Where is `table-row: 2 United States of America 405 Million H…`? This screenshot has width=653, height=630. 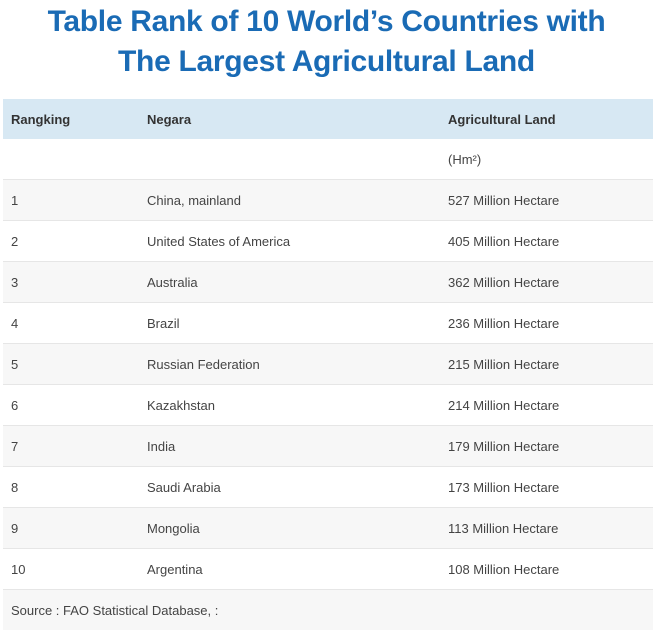
table-row: 2 United States of America 405 Million H… is located at coordinates (328, 241).